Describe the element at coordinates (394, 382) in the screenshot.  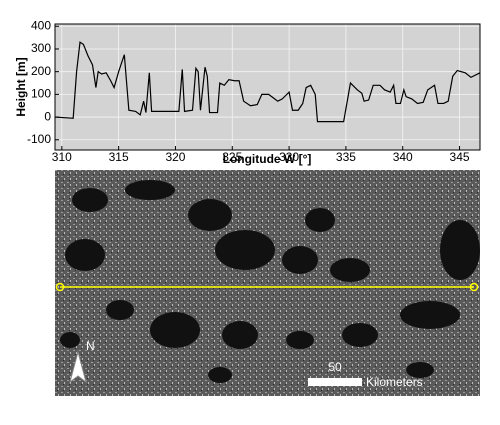
I see `scale-unit: Kilometers` at that location.